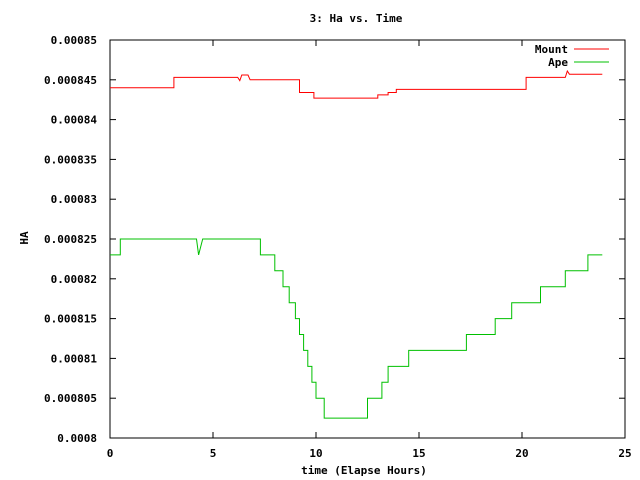 The width and height of the screenshot is (640, 480). Describe the element at coordinates (356, 84) in the screenshot. I see `series-line-mount` at that location.